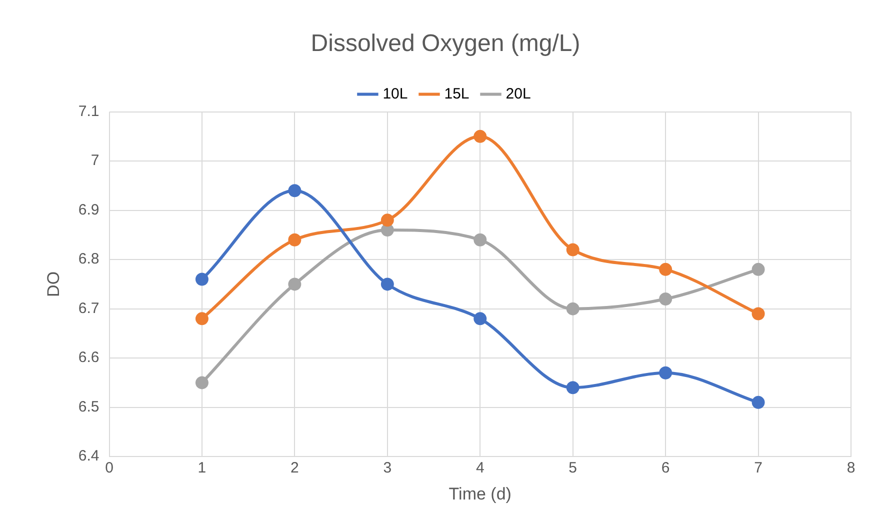 The height and width of the screenshot is (529, 871). I want to click on y-tick-label: 6.4, so click(89, 456).